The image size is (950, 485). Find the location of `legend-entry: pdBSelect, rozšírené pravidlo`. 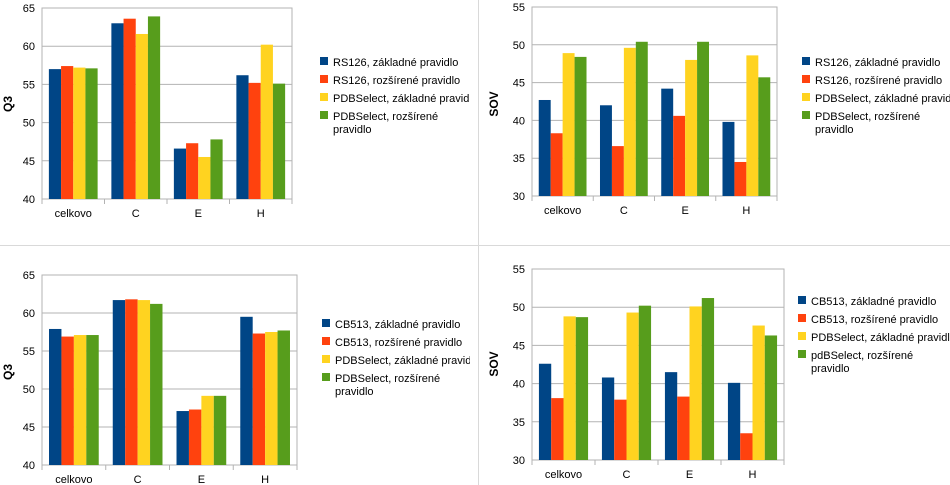

legend-entry: pdBSelect, rozšírené pravidlo is located at coordinates (862, 362).